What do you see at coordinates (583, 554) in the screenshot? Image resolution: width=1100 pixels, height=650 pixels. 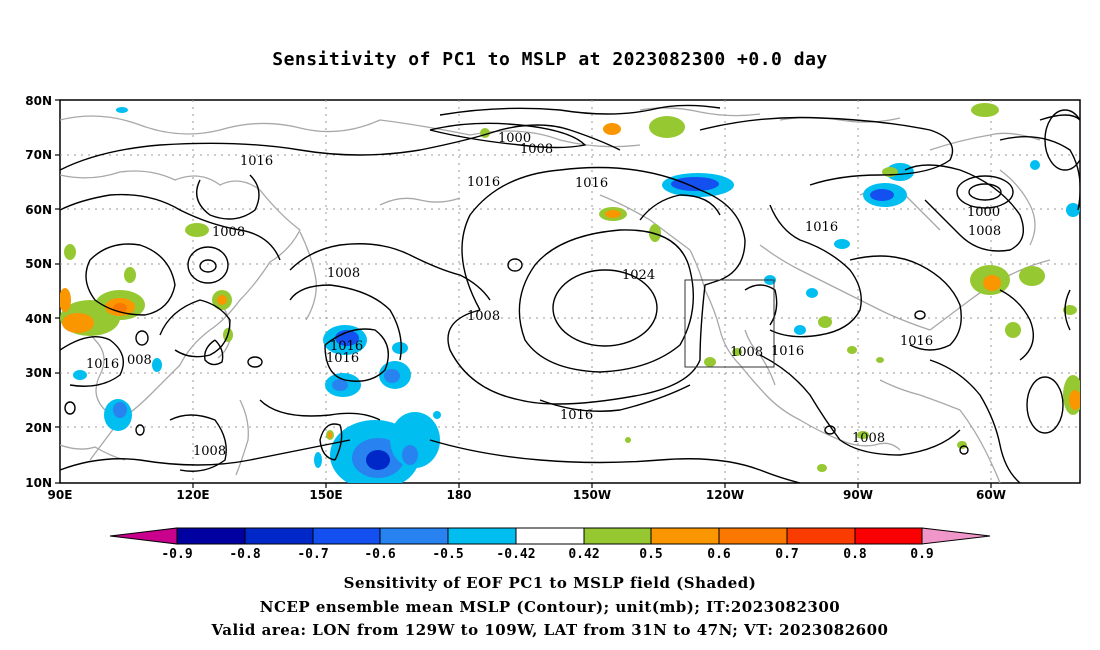 I see `colorbar-label: 0.42` at bounding box center [583, 554].